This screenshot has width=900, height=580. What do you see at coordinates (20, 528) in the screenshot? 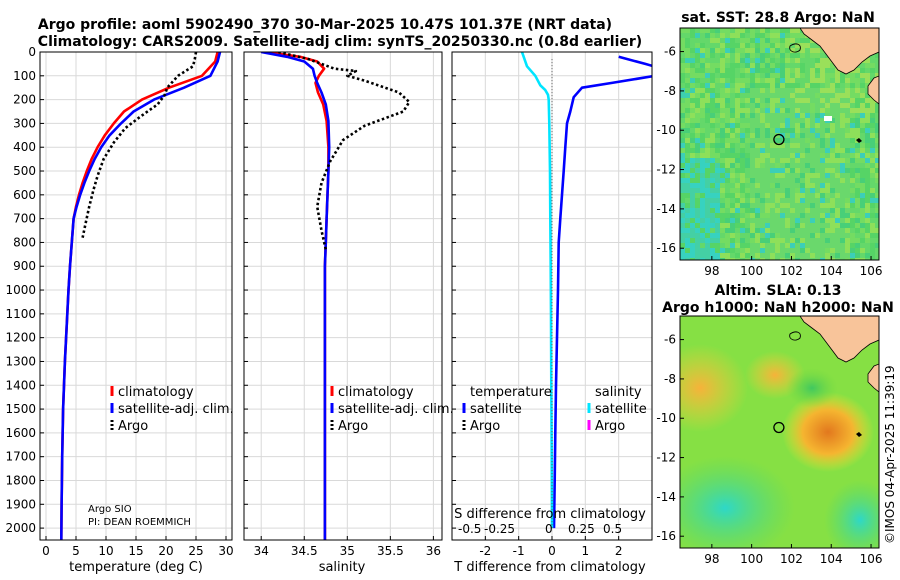
I see `y-tick-label: 2000` at bounding box center [20, 528].